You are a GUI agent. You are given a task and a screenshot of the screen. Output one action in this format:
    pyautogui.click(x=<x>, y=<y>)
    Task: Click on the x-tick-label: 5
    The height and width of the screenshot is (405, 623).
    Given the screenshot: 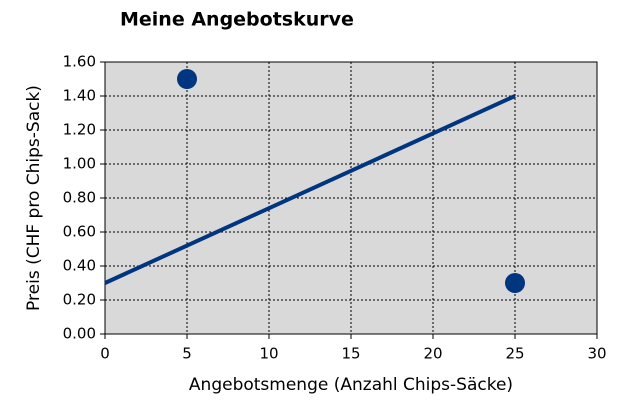 What is the action you would take?
    pyautogui.click(x=187, y=354)
    